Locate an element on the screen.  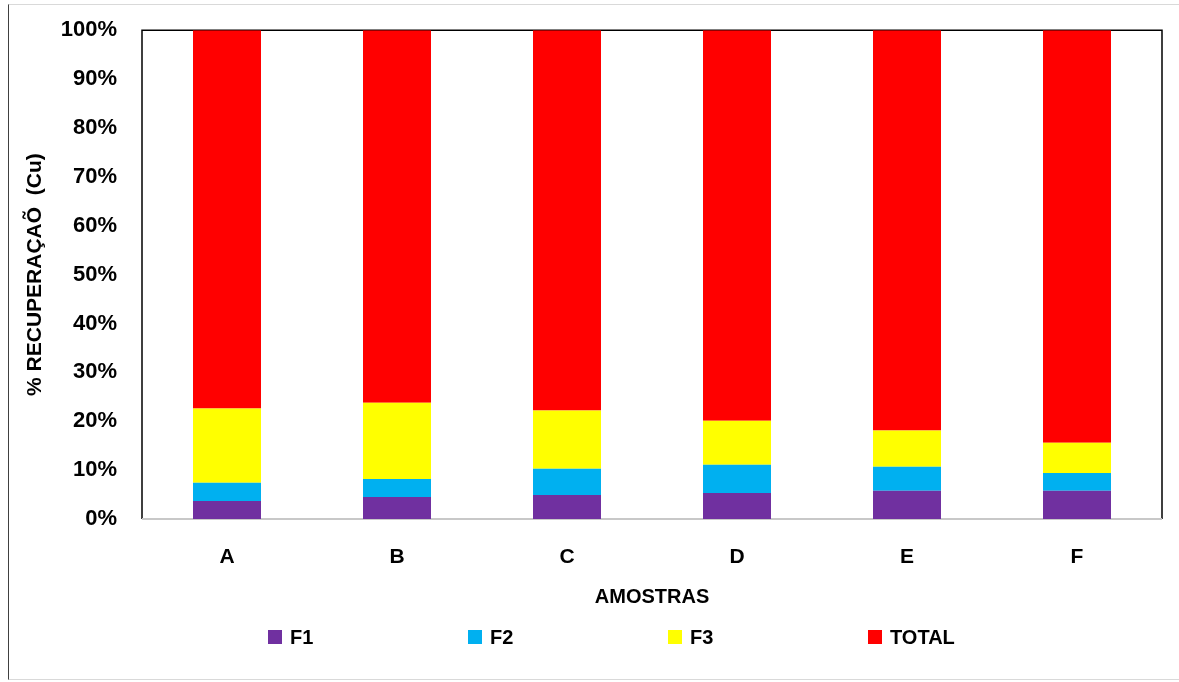
x-tick-label: B is located at coordinates (397, 556).